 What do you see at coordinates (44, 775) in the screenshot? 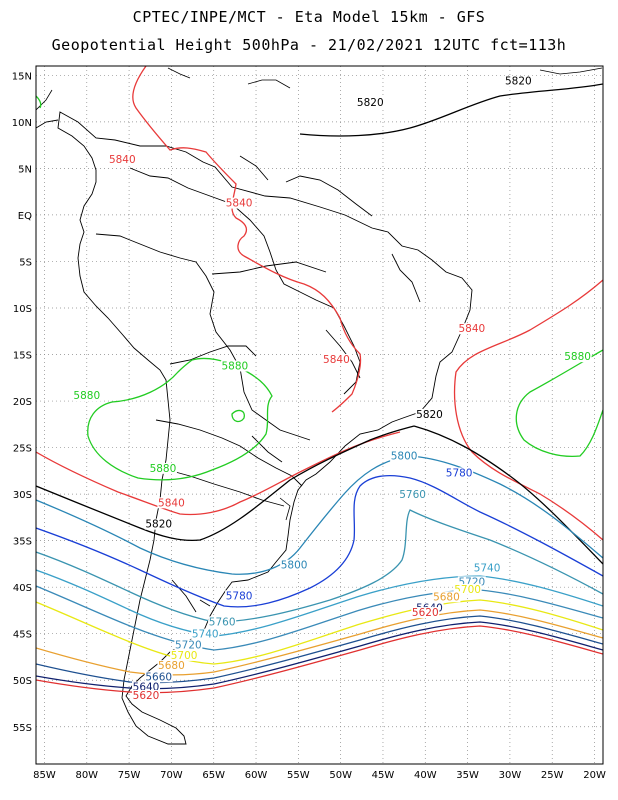
I see `lon-tick-label: 85W` at bounding box center [44, 775].